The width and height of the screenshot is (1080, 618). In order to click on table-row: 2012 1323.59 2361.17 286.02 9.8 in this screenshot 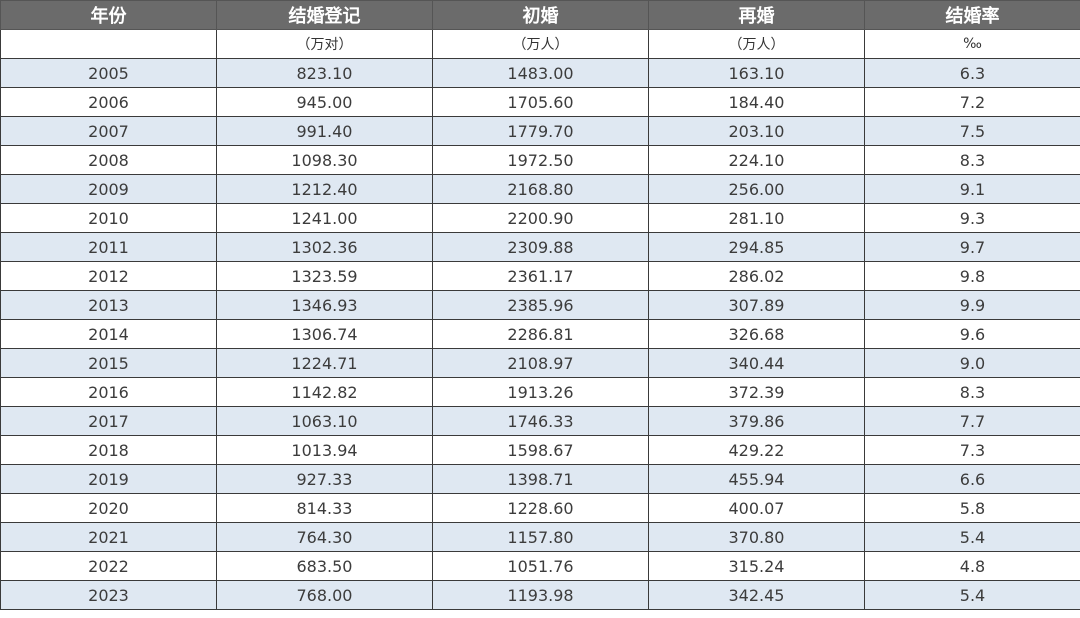, I will do `click(540, 276)`.